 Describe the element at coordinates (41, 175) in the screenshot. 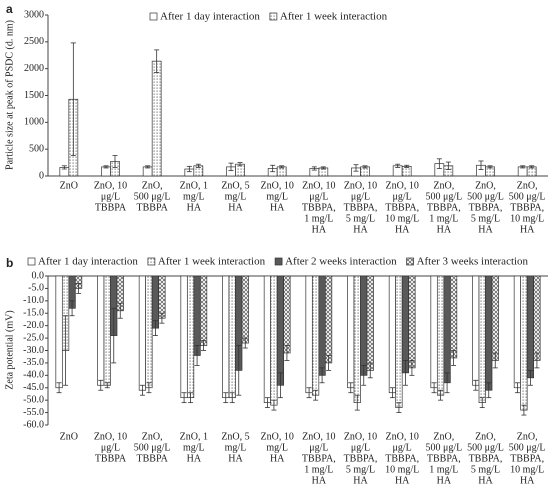

I see `y-tick-label: 0` at that location.